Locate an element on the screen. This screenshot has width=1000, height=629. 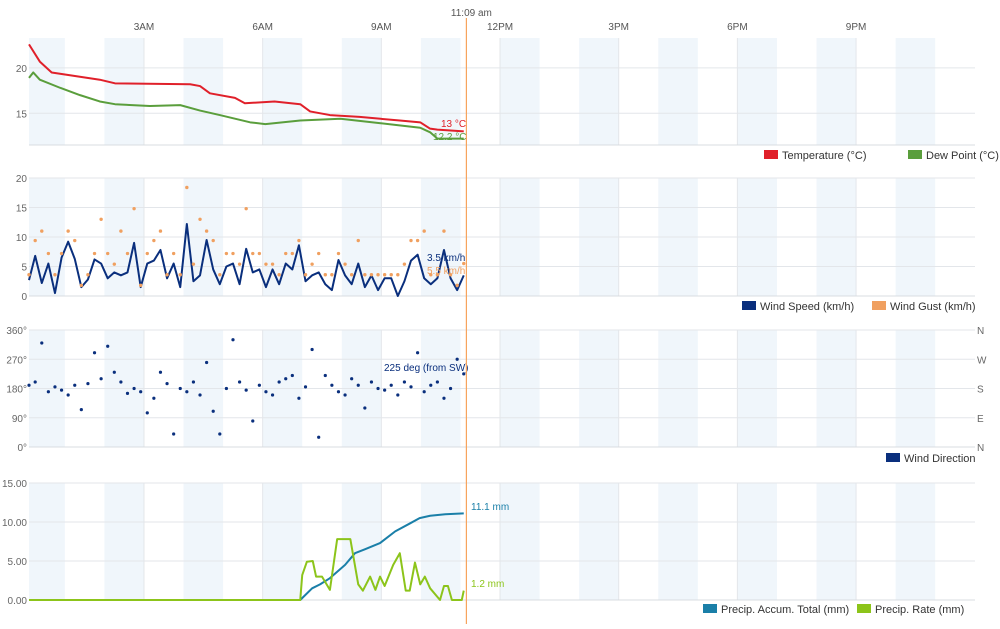
y-tick-label: 10 is located at coordinates (22, 238).